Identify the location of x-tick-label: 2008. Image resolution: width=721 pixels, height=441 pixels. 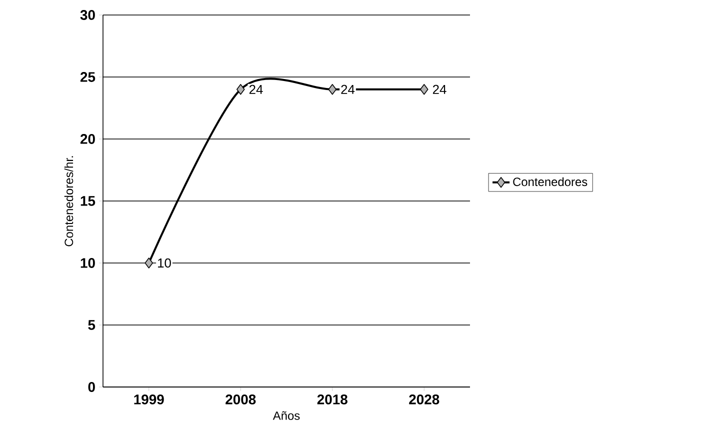
(241, 399).